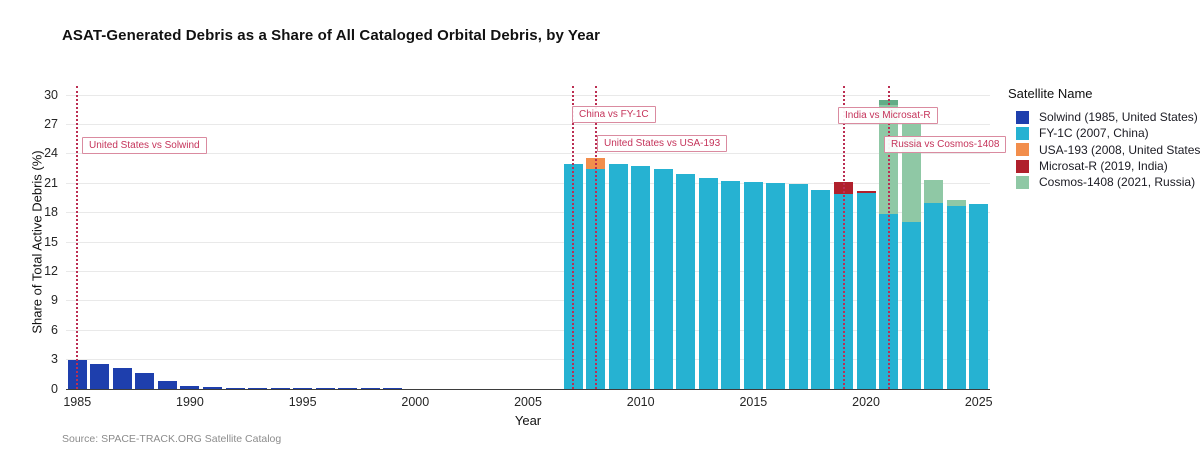 The height and width of the screenshot is (460, 1200). I want to click on bar-segment-solwind-1992, so click(235, 388).